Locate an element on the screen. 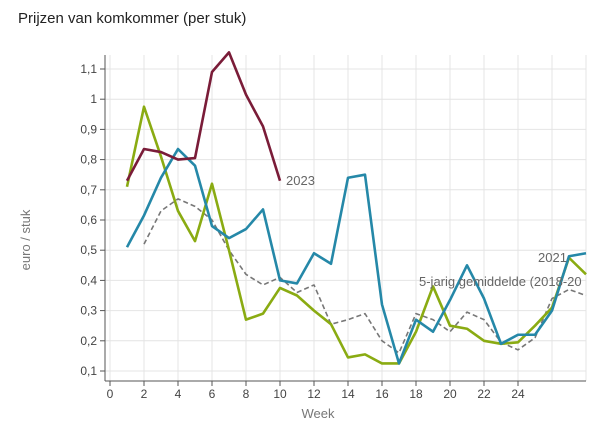 The image size is (600, 441). y-axis-label: euro / stuk is located at coordinates (25, 239).